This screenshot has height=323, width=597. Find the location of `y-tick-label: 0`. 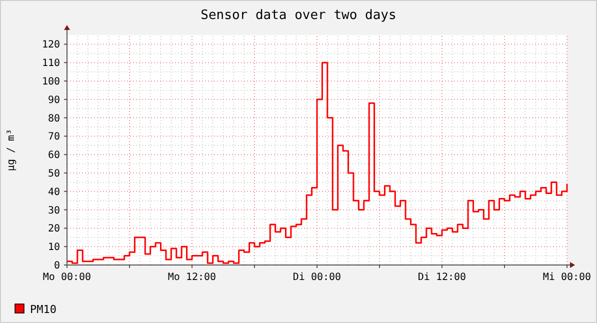

y-tick-label: 0 is located at coordinates (57, 266).